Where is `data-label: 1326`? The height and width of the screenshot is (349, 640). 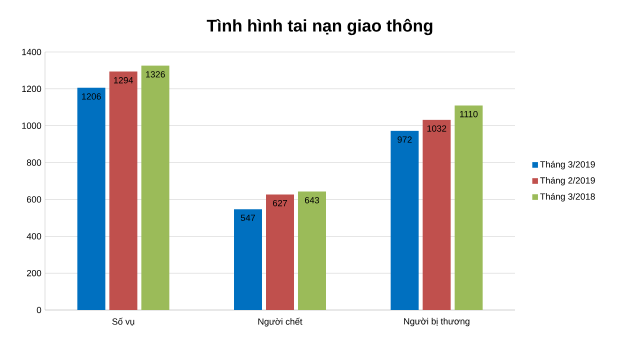 data-label: 1326 is located at coordinates (155, 74).